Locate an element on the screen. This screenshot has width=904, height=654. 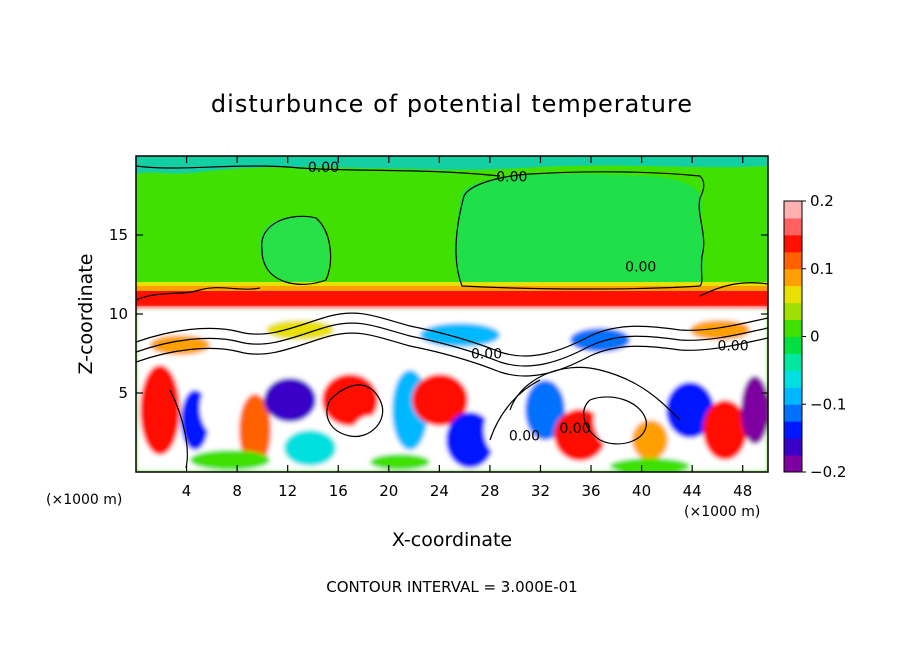
x-tick-label: 32 is located at coordinates (540, 491).